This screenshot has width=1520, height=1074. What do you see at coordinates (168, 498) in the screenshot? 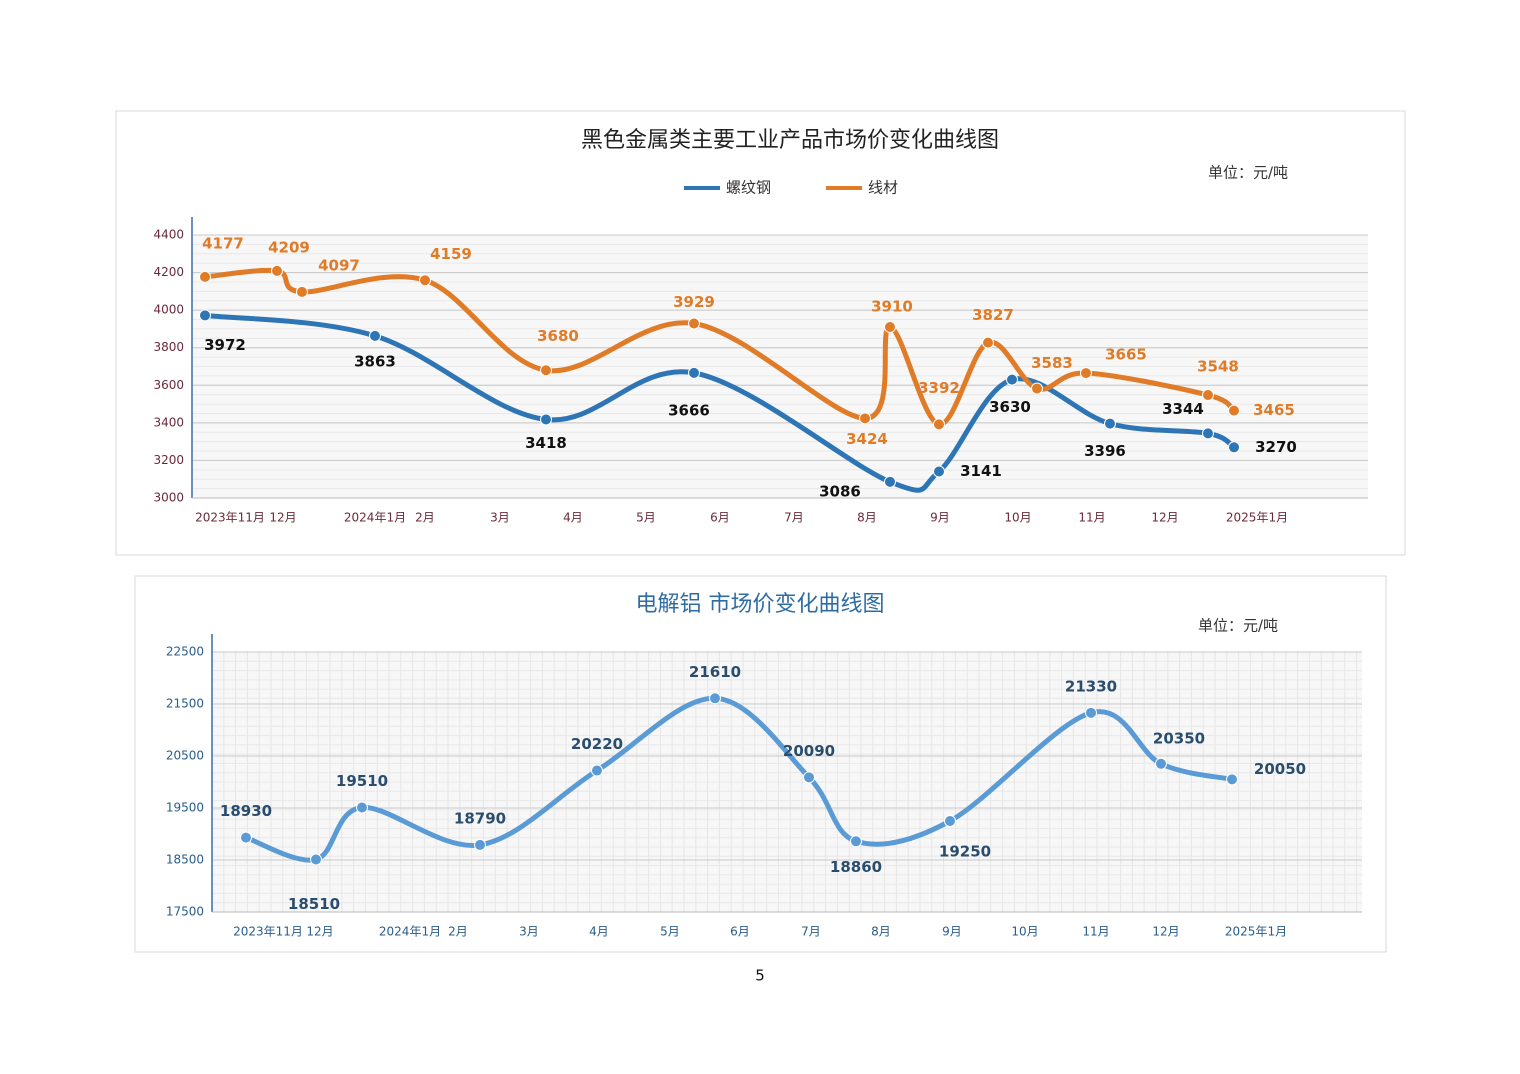
I see `y-tick-label: 3000` at bounding box center [168, 498].